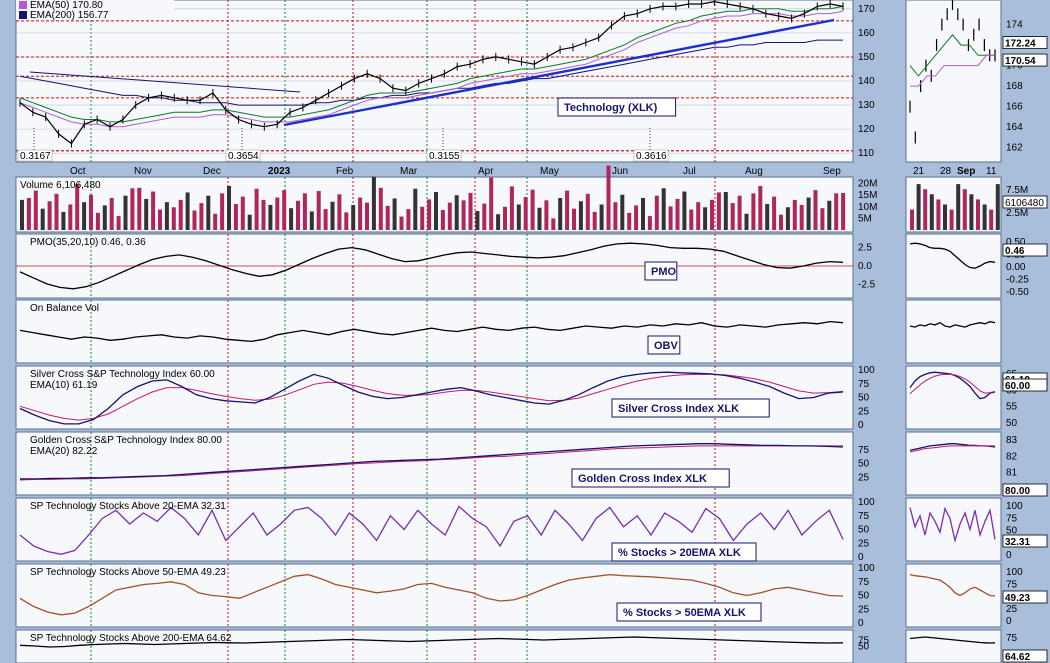 The width and height of the screenshot is (1050, 663). What do you see at coordinates (69, 15) in the screenshot?
I see `legend-ema200: EMA(200) 156.77` at bounding box center [69, 15].